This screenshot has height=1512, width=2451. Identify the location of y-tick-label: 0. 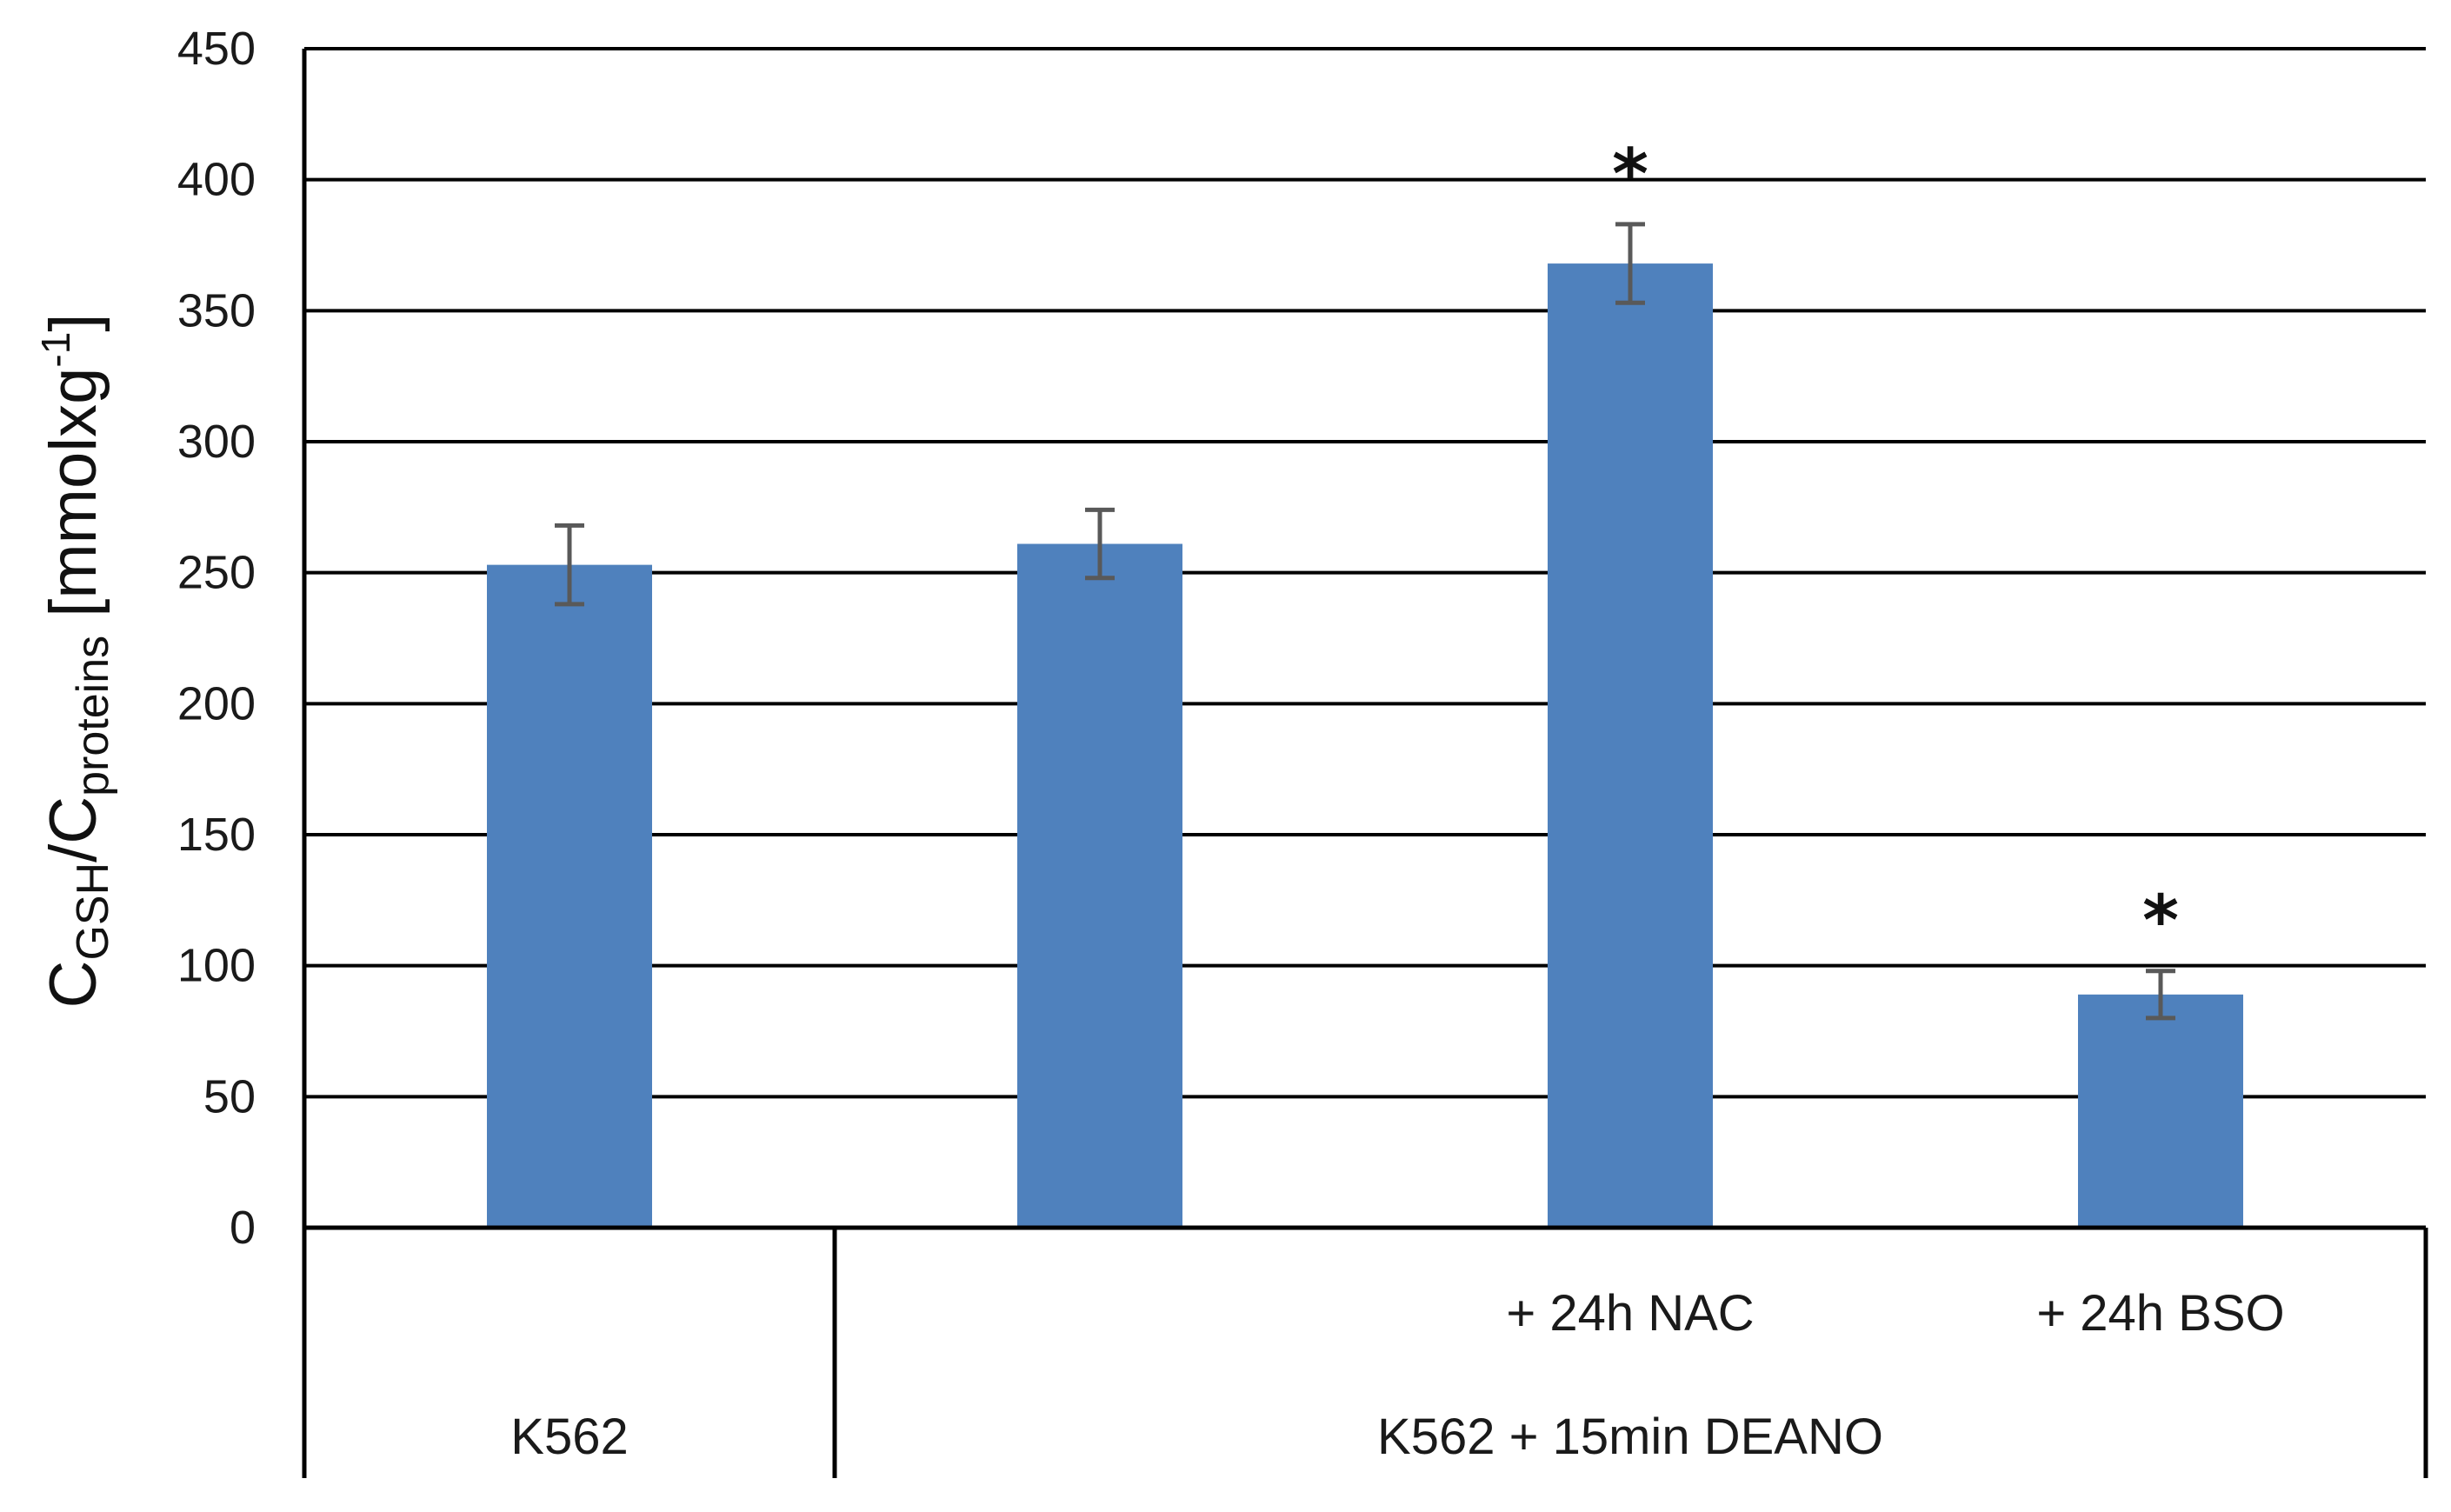
(243, 1228).